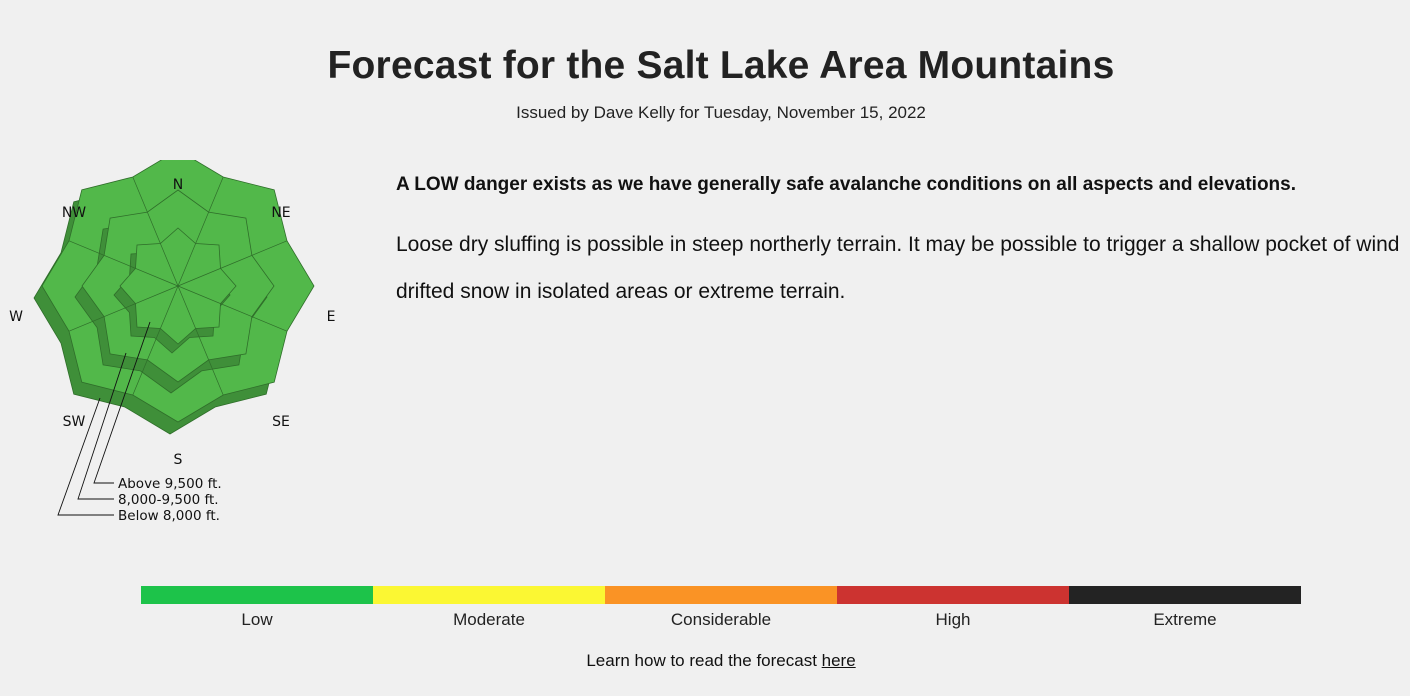 The height and width of the screenshot is (696, 1410). Describe the element at coordinates (169, 516) in the screenshot. I see `elev-label-below-8000: Below 8,000 ft.` at that location.